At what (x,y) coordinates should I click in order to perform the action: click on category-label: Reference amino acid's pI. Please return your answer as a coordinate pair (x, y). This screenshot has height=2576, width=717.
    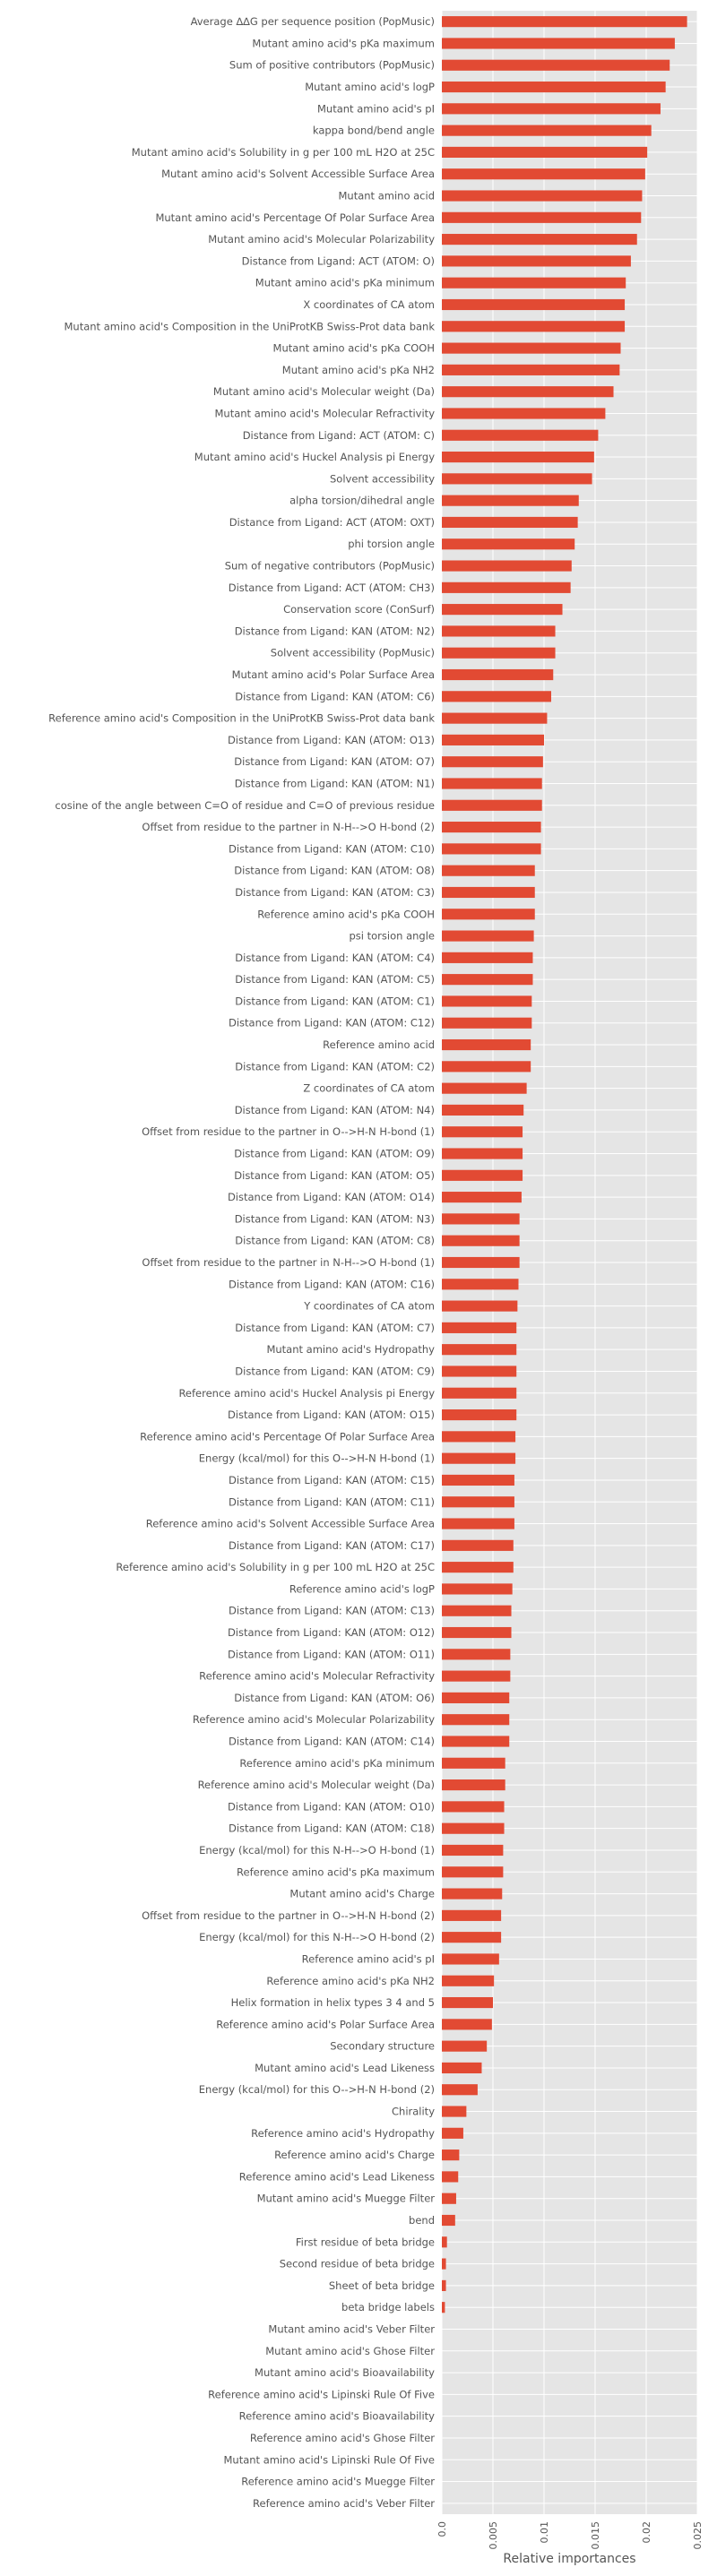
    Looking at the image, I should click on (368, 1959).